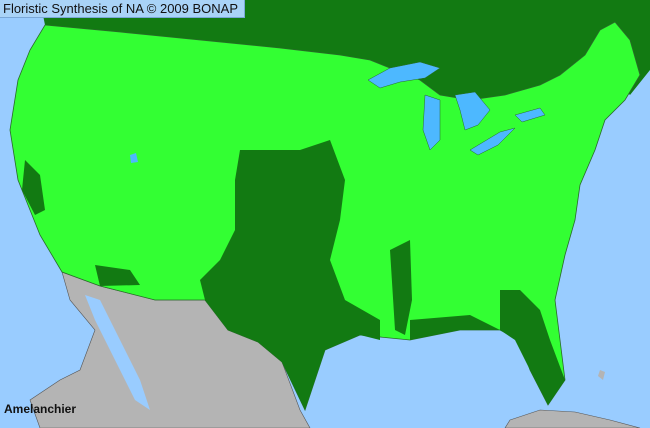 The height and width of the screenshot is (428, 650). Describe the element at coordinates (530, 115) in the screenshot. I see `lake-ontario` at that location.